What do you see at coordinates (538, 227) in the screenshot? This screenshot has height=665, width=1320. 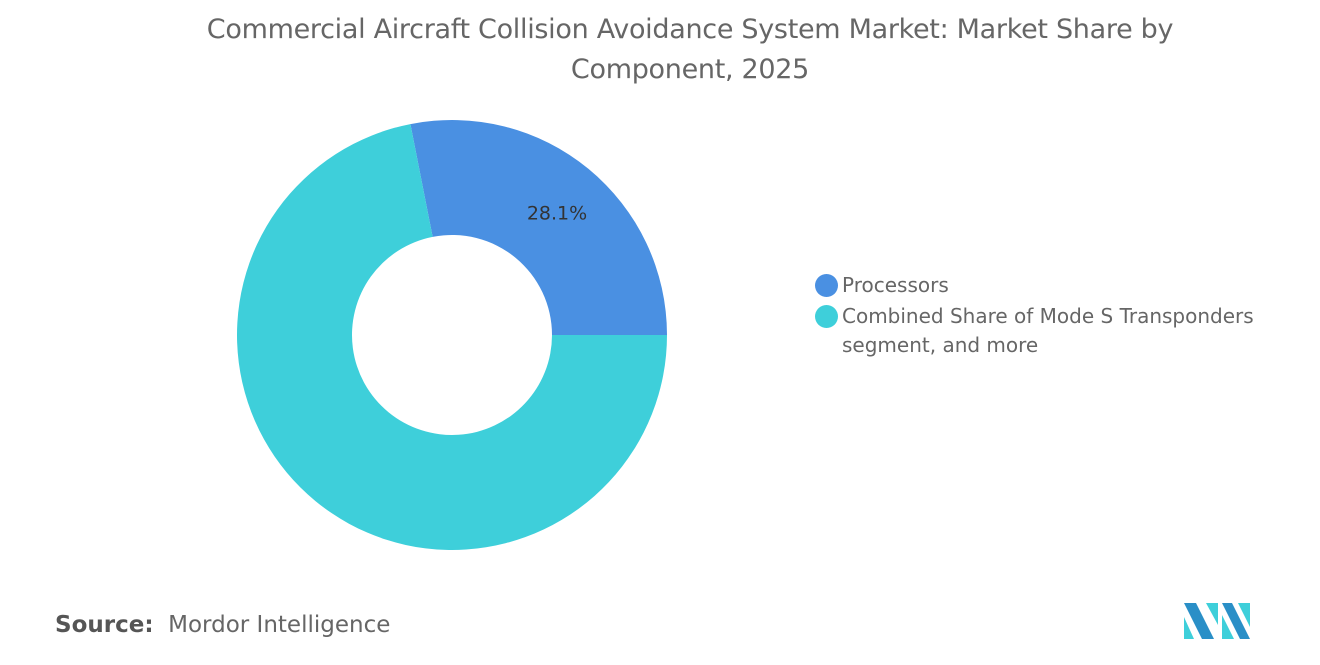 I see `slice-processors` at bounding box center [538, 227].